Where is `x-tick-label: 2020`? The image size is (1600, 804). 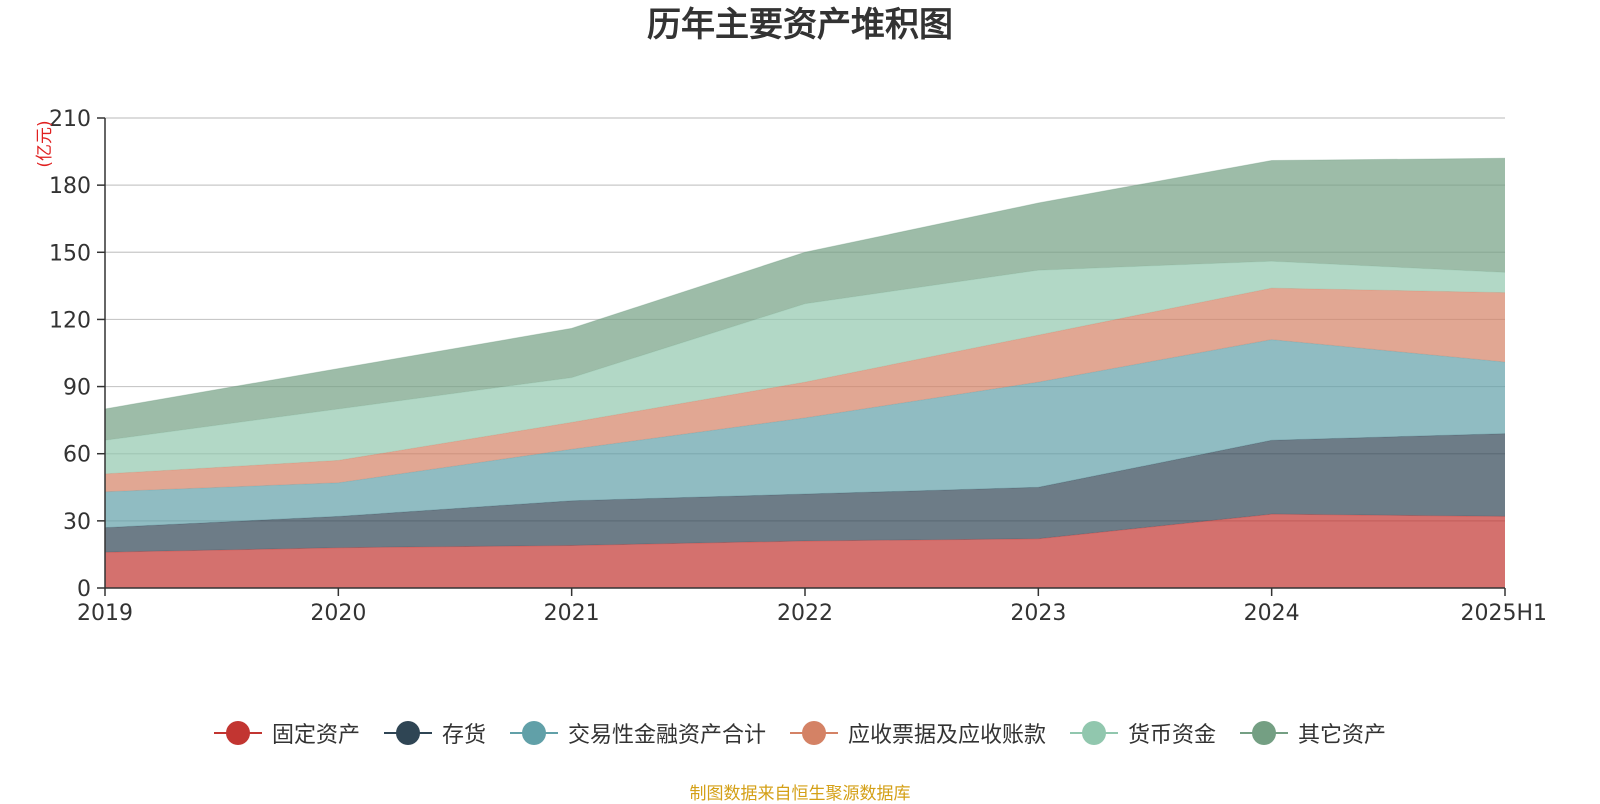
x-tick-label: 2020 is located at coordinates (338, 613).